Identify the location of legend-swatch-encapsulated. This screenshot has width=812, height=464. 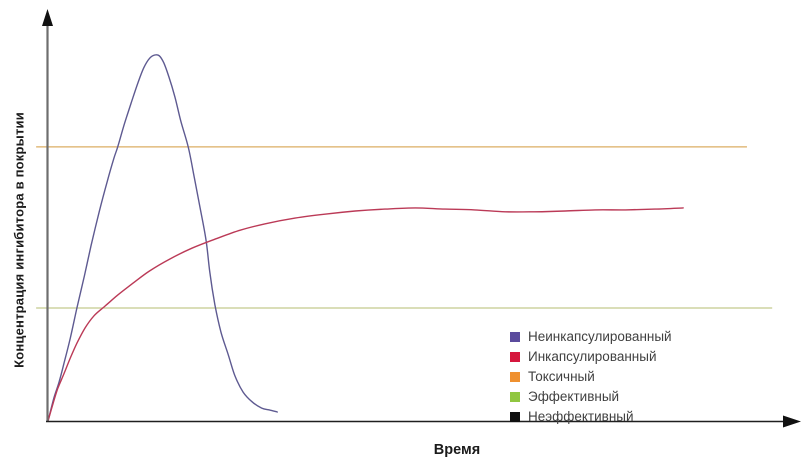
(515, 357).